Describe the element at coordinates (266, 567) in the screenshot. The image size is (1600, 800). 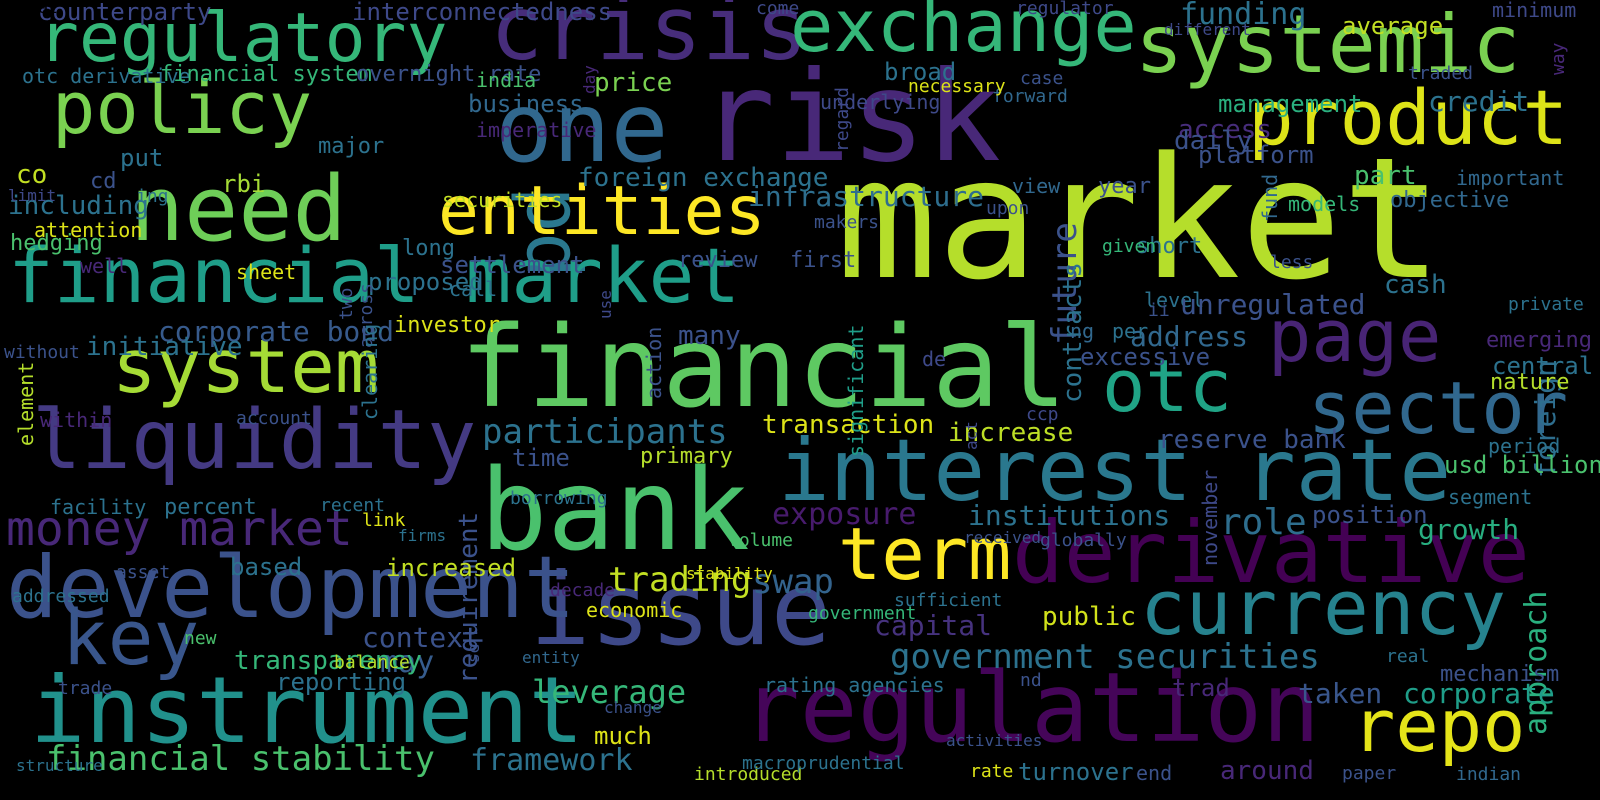
I see `word: based` at that location.